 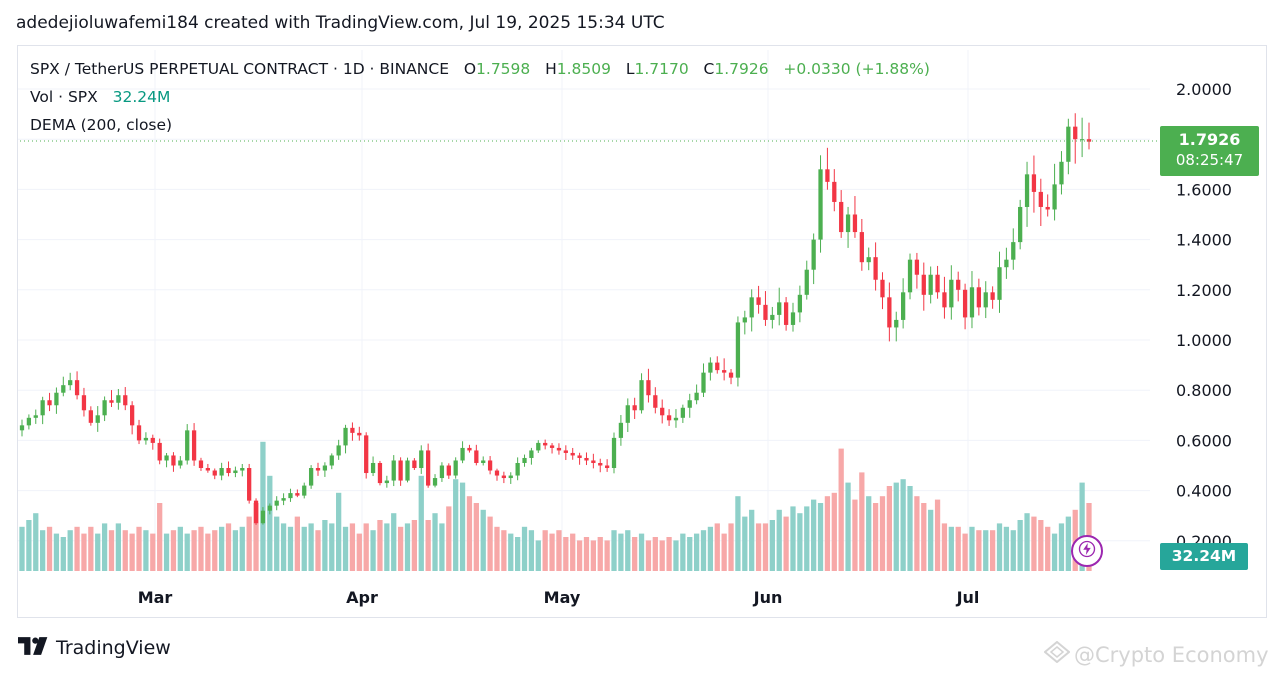 I want to click on price-tick-label: 0.4000, so click(x=1204, y=491).